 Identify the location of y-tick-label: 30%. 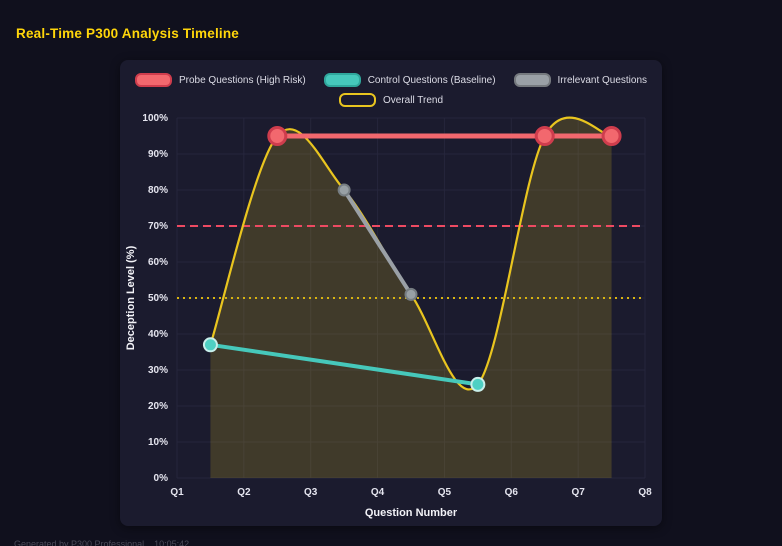
(158, 370).